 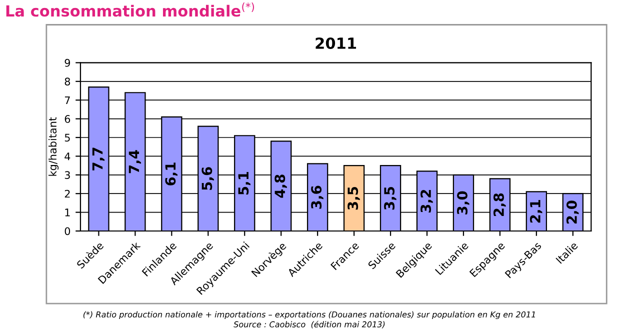 What do you see at coordinates (67, 194) in the screenshot?
I see `y-tick-label: 2` at bounding box center [67, 194].